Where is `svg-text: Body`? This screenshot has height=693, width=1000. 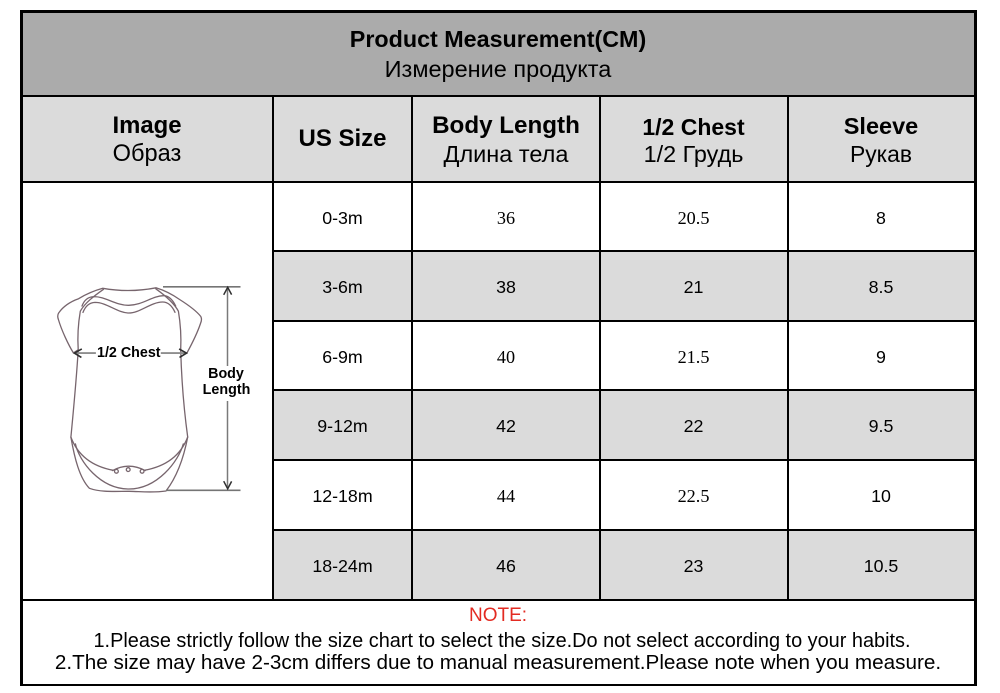
svg-text: Body is located at coordinates (226, 374).